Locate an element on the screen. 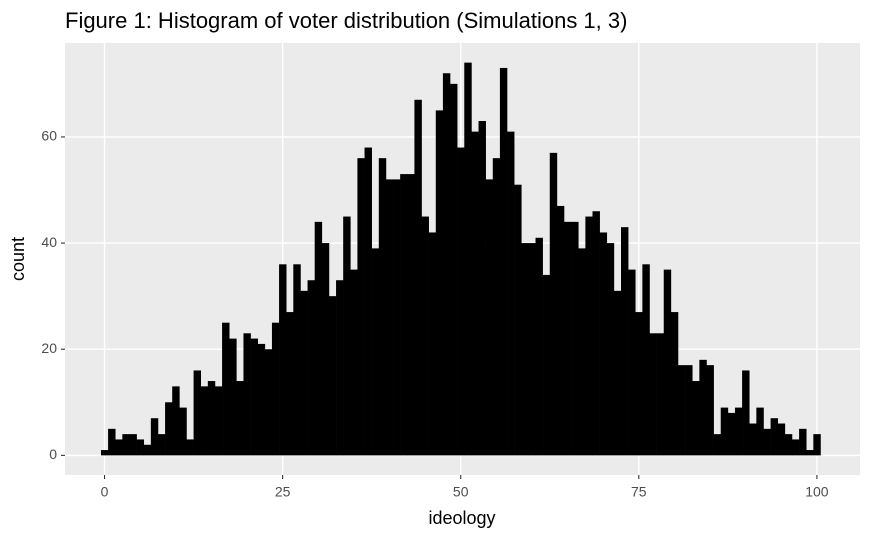 The width and height of the screenshot is (871, 537). y-tick-label: 40 is located at coordinates (49, 242).